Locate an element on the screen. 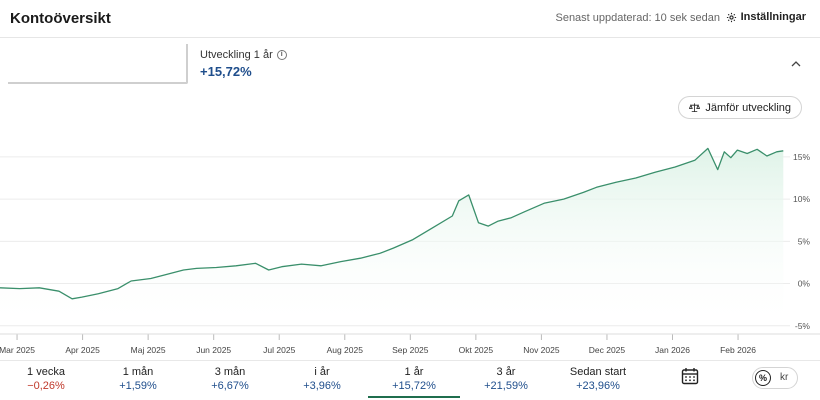  page-title: Kontoöversikt is located at coordinates (60, 18).